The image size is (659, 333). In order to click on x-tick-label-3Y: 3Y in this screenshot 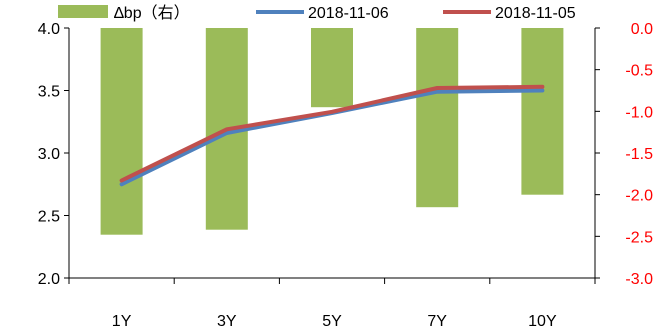, I will do `click(227, 321)`.